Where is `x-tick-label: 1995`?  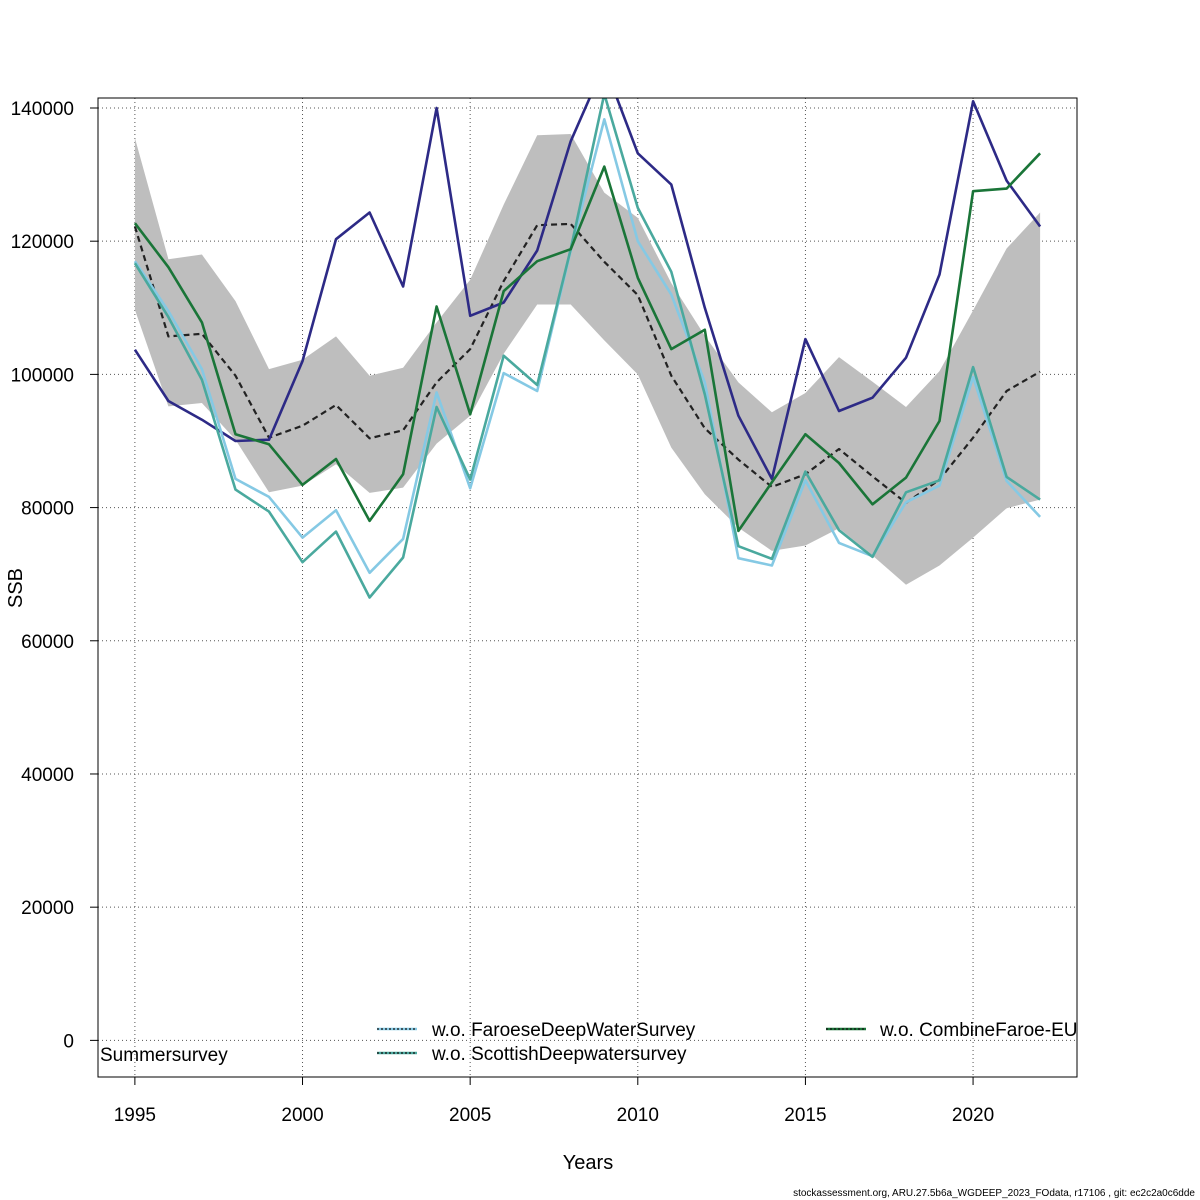
x-tick-label: 1995 is located at coordinates (135, 1115).